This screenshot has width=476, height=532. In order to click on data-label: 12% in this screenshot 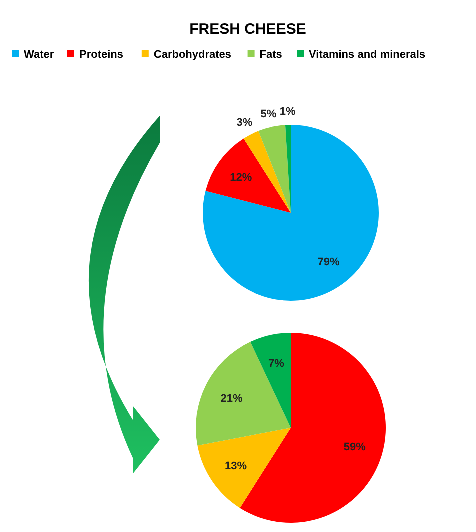, I will do `click(241, 178)`.